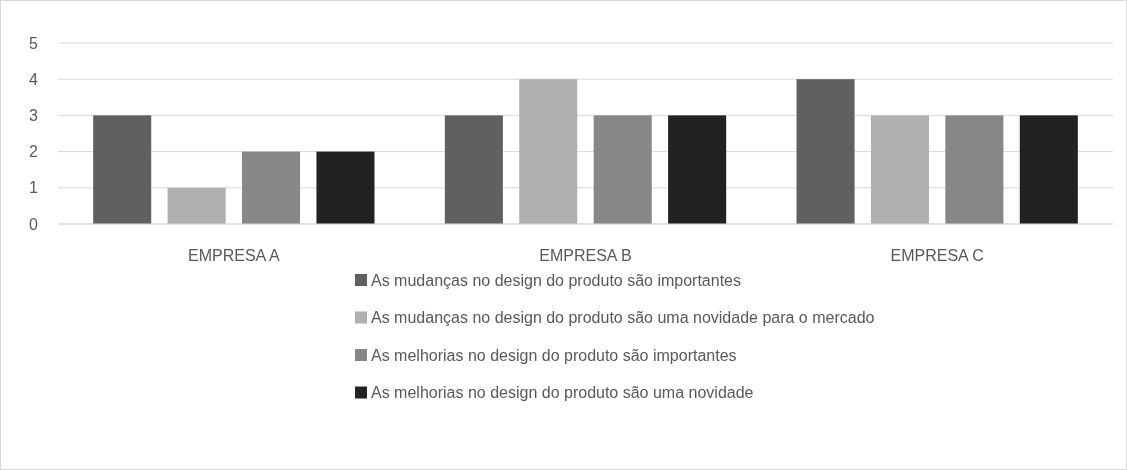 Image resolution: width=1127 pixels, height=470 pixels. Describe the element at coordinates (937, 255) in the screenshot. I see `x-tick-label: EMPRESA C` at that location.